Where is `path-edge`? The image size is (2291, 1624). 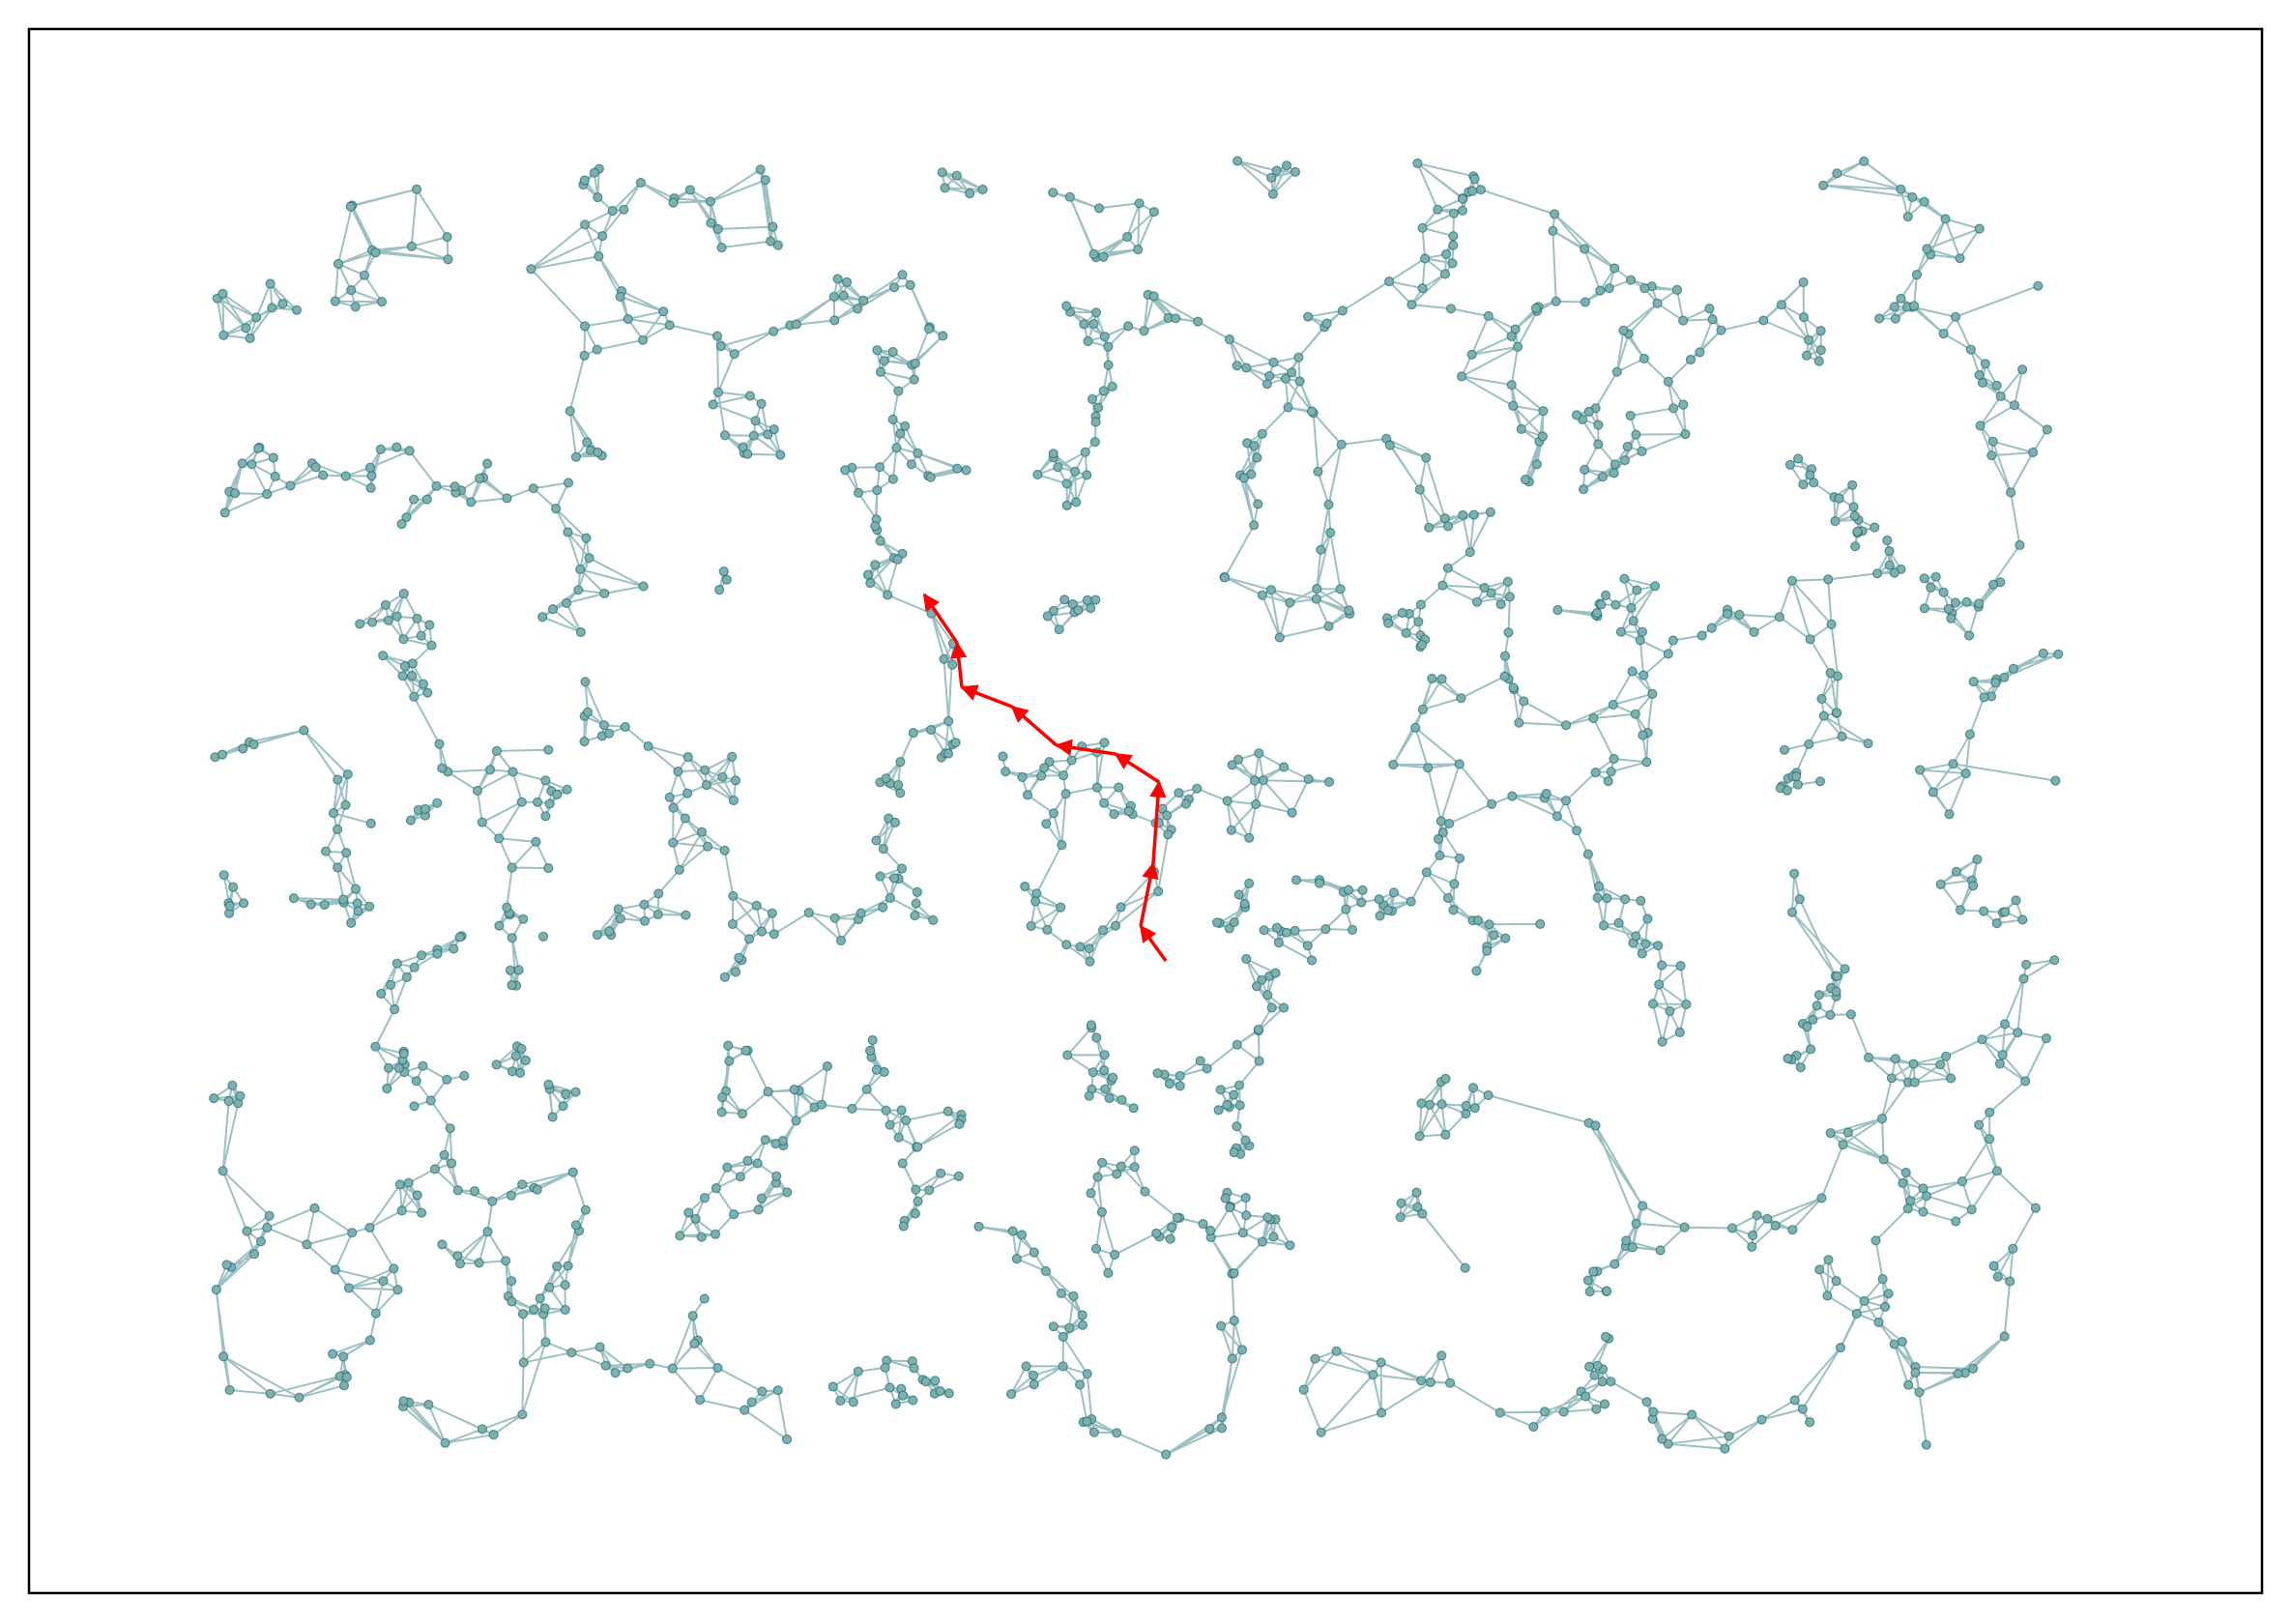
path-edge is located at coordinates (959, 665).